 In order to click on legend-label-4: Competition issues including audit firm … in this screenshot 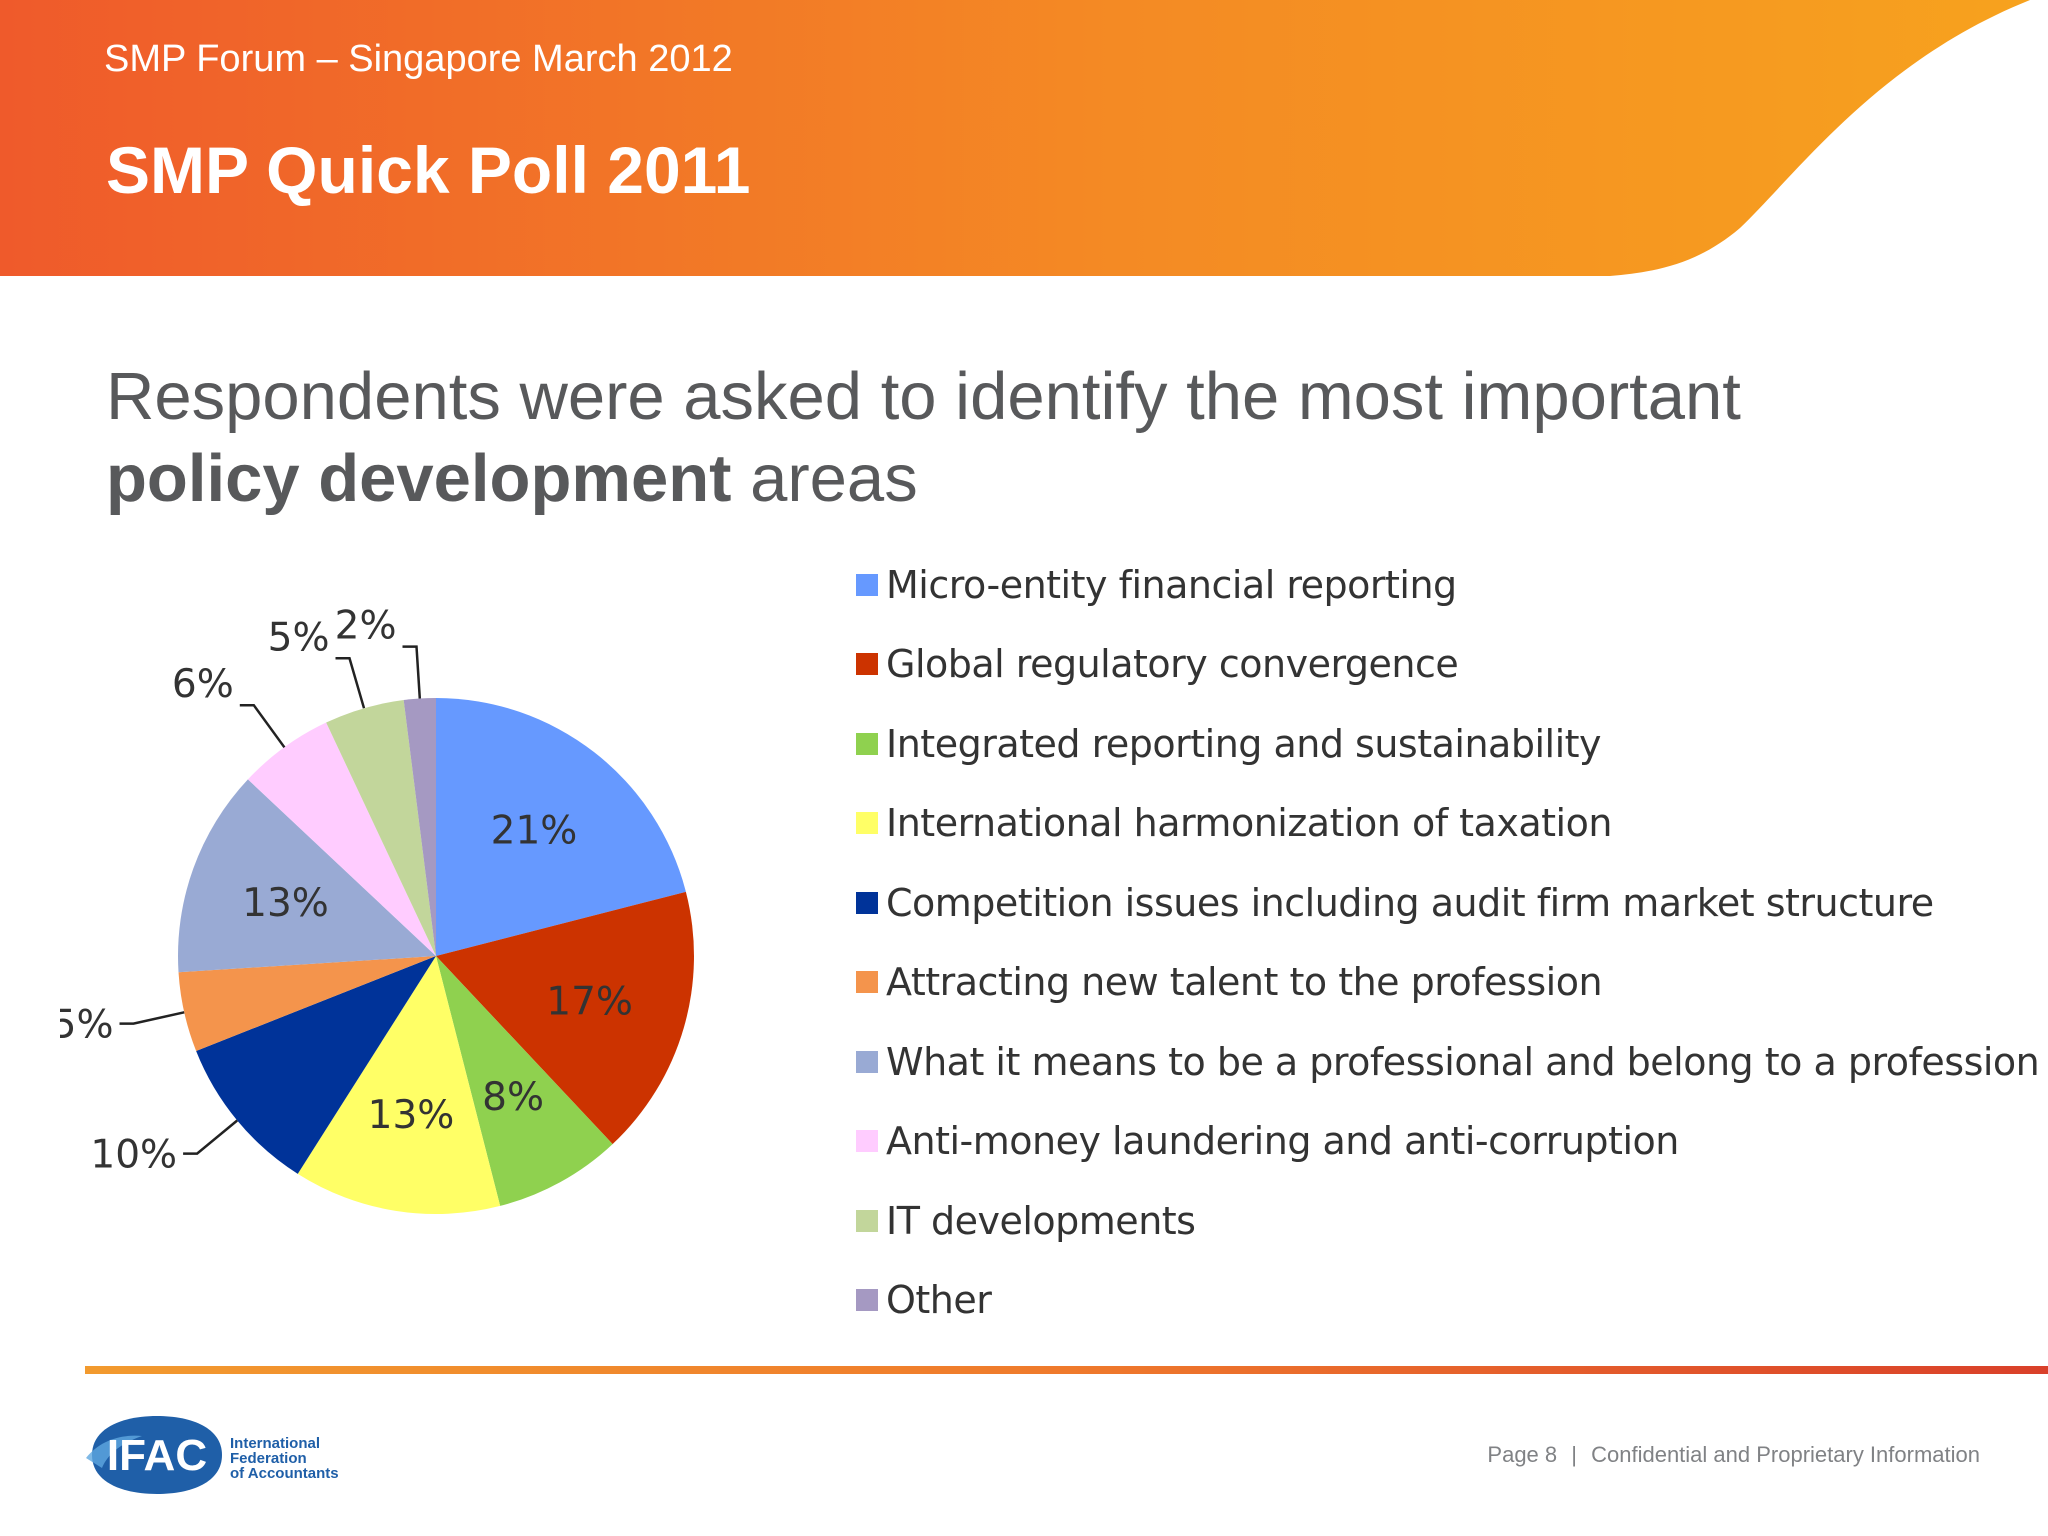, I will do `click(1410, 902)`.